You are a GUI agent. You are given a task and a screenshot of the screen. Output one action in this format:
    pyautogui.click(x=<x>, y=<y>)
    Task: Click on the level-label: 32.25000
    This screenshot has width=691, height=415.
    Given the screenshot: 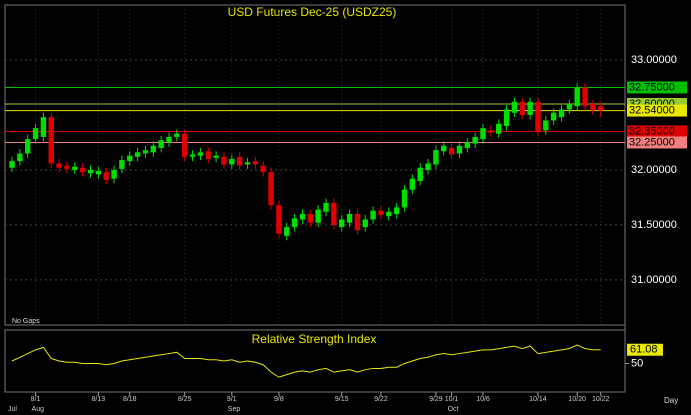 What is the action you would take?
    pyautogui.click(x=652, y=142)
    